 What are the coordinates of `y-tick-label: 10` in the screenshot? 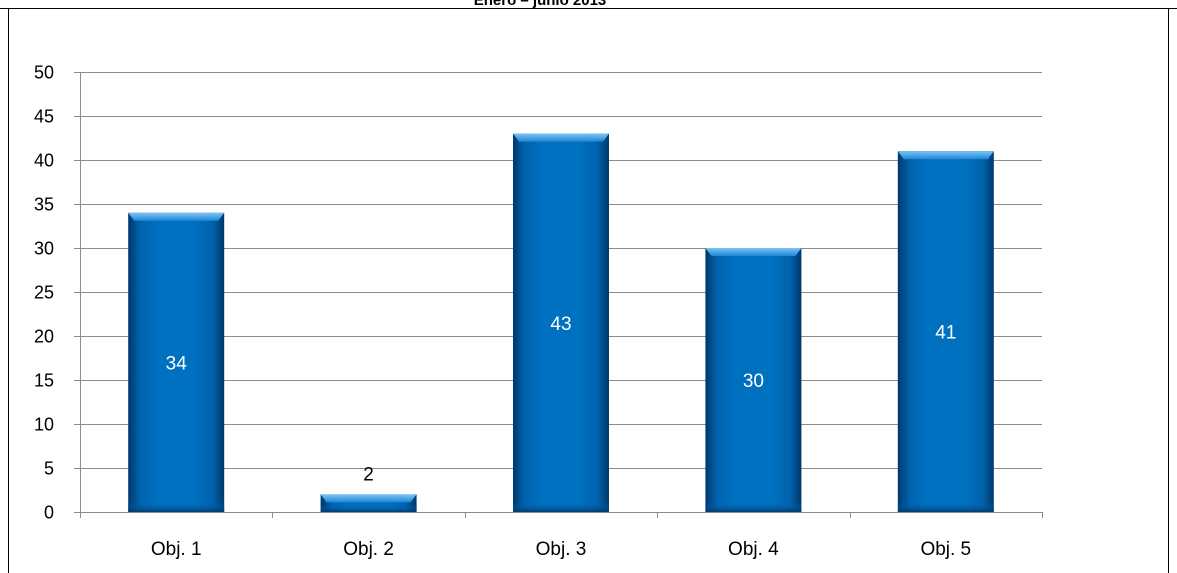 It's located at (44, 425).